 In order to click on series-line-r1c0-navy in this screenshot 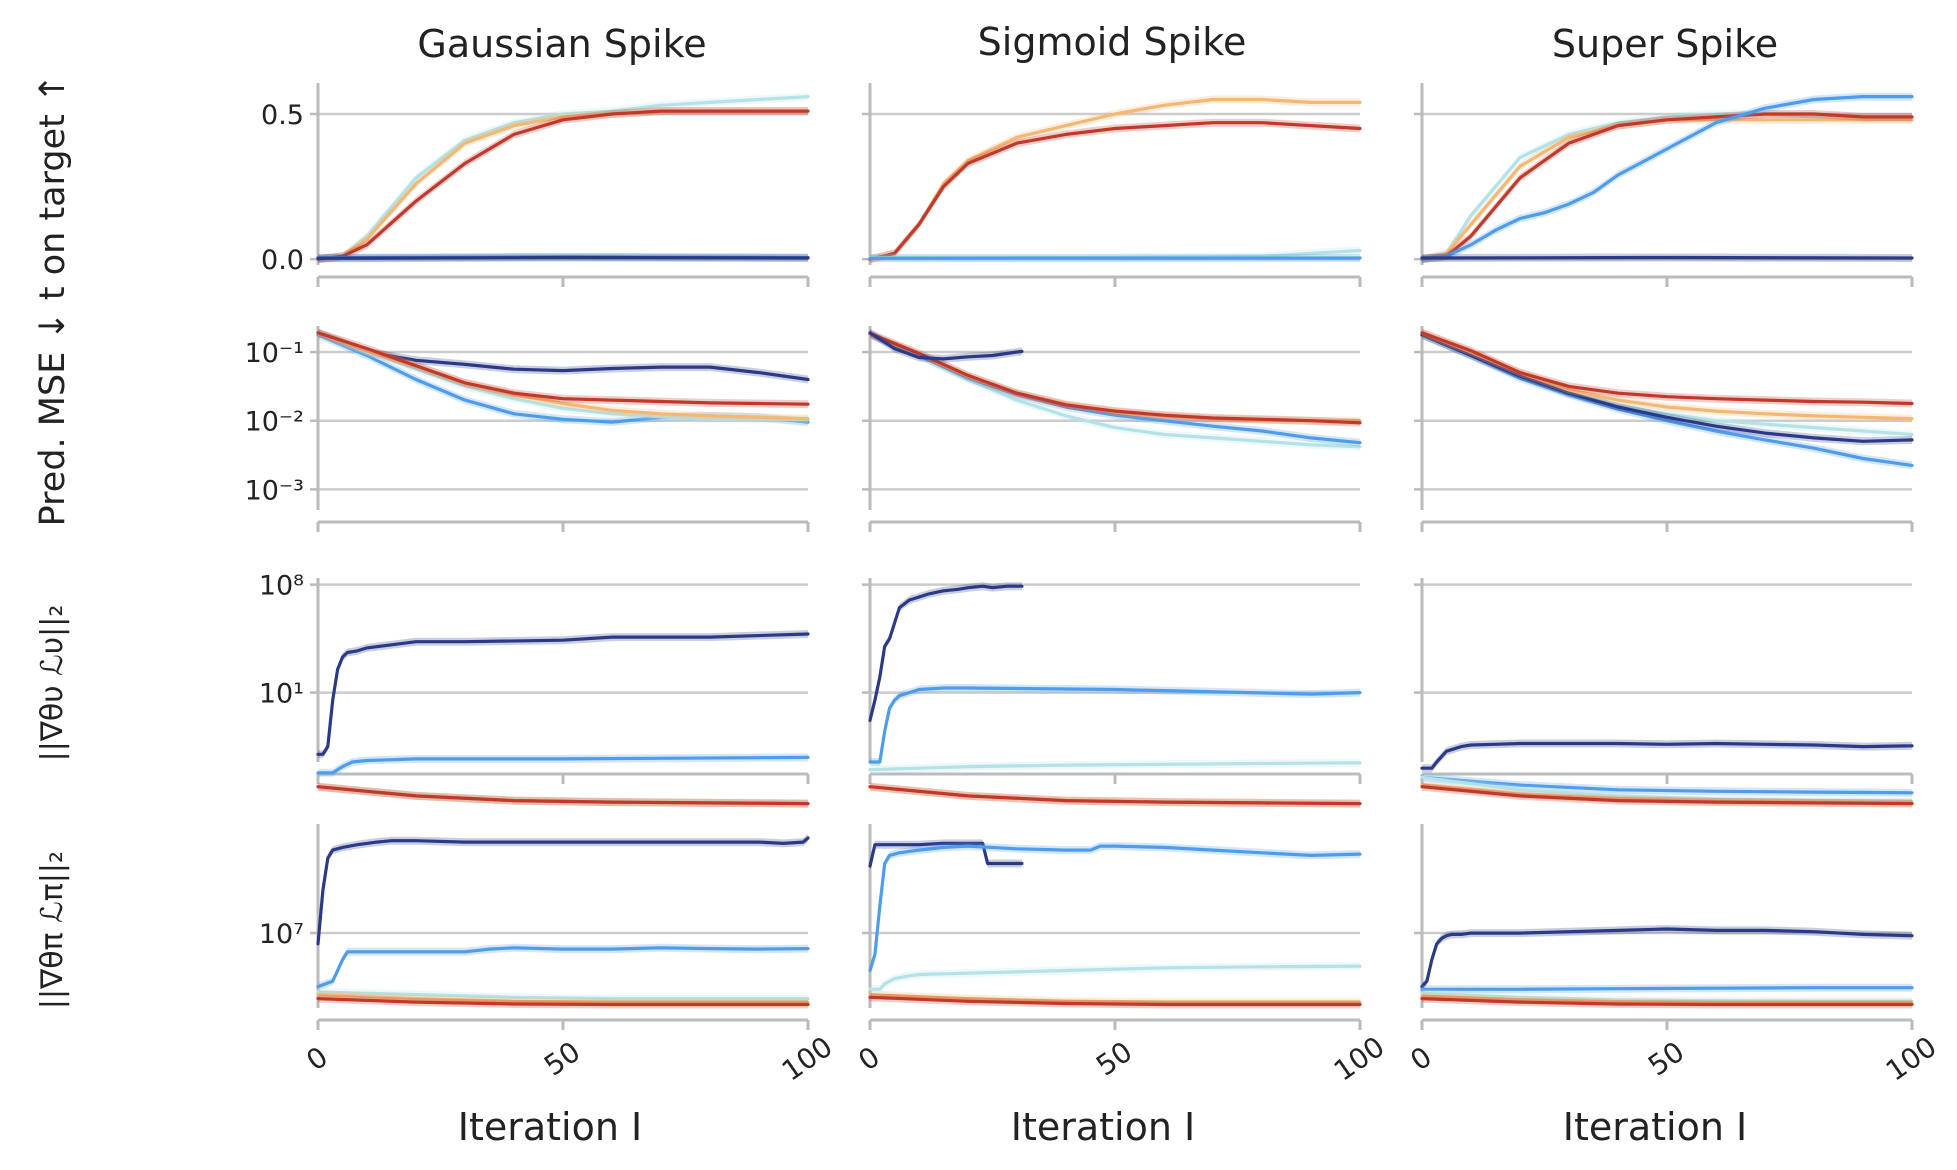, I will do `click(563, 356)`.